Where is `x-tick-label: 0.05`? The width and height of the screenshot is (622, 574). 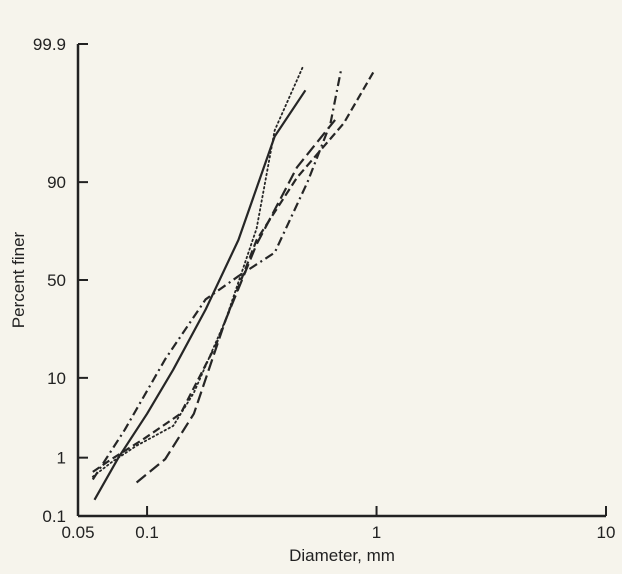 x-tick-label: 0.05 is located at coordinates (77, 532).